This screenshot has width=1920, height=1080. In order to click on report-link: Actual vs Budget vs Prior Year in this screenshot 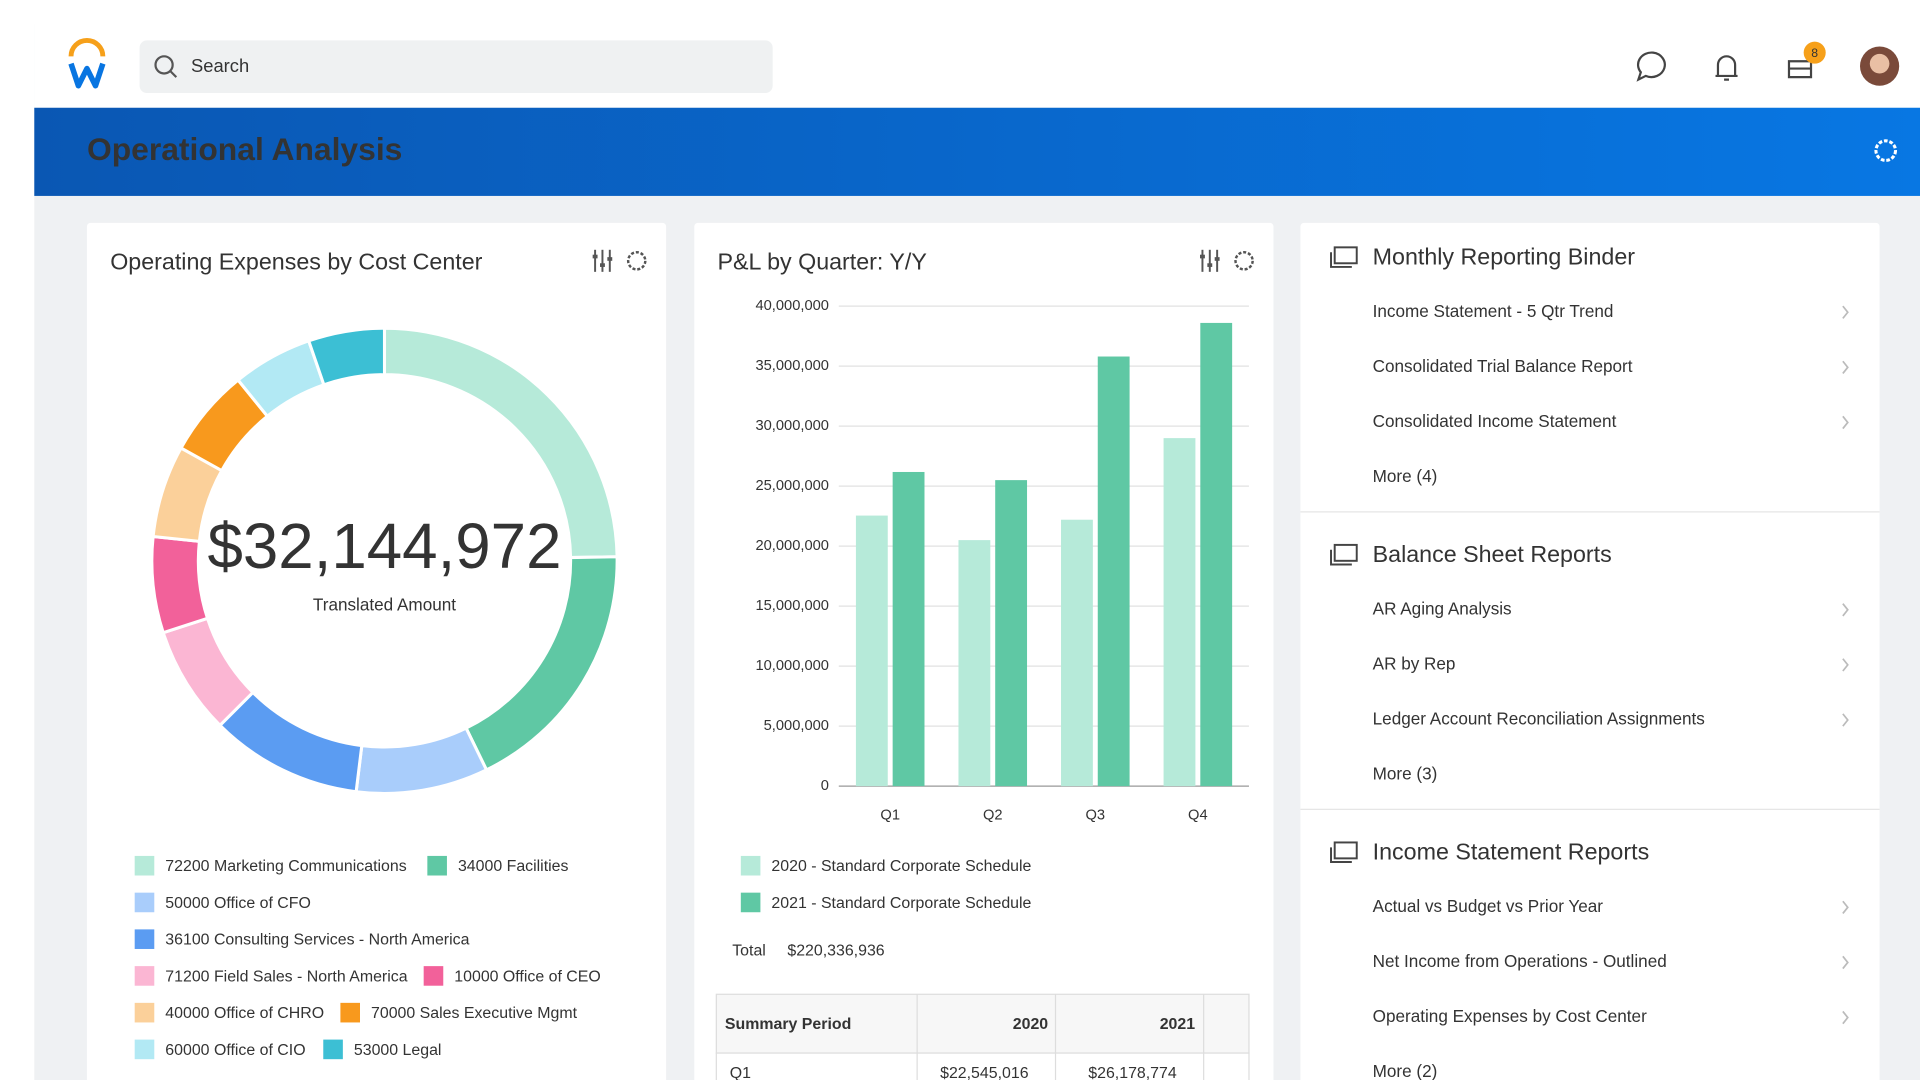, I will do `click(1488, 906)`.